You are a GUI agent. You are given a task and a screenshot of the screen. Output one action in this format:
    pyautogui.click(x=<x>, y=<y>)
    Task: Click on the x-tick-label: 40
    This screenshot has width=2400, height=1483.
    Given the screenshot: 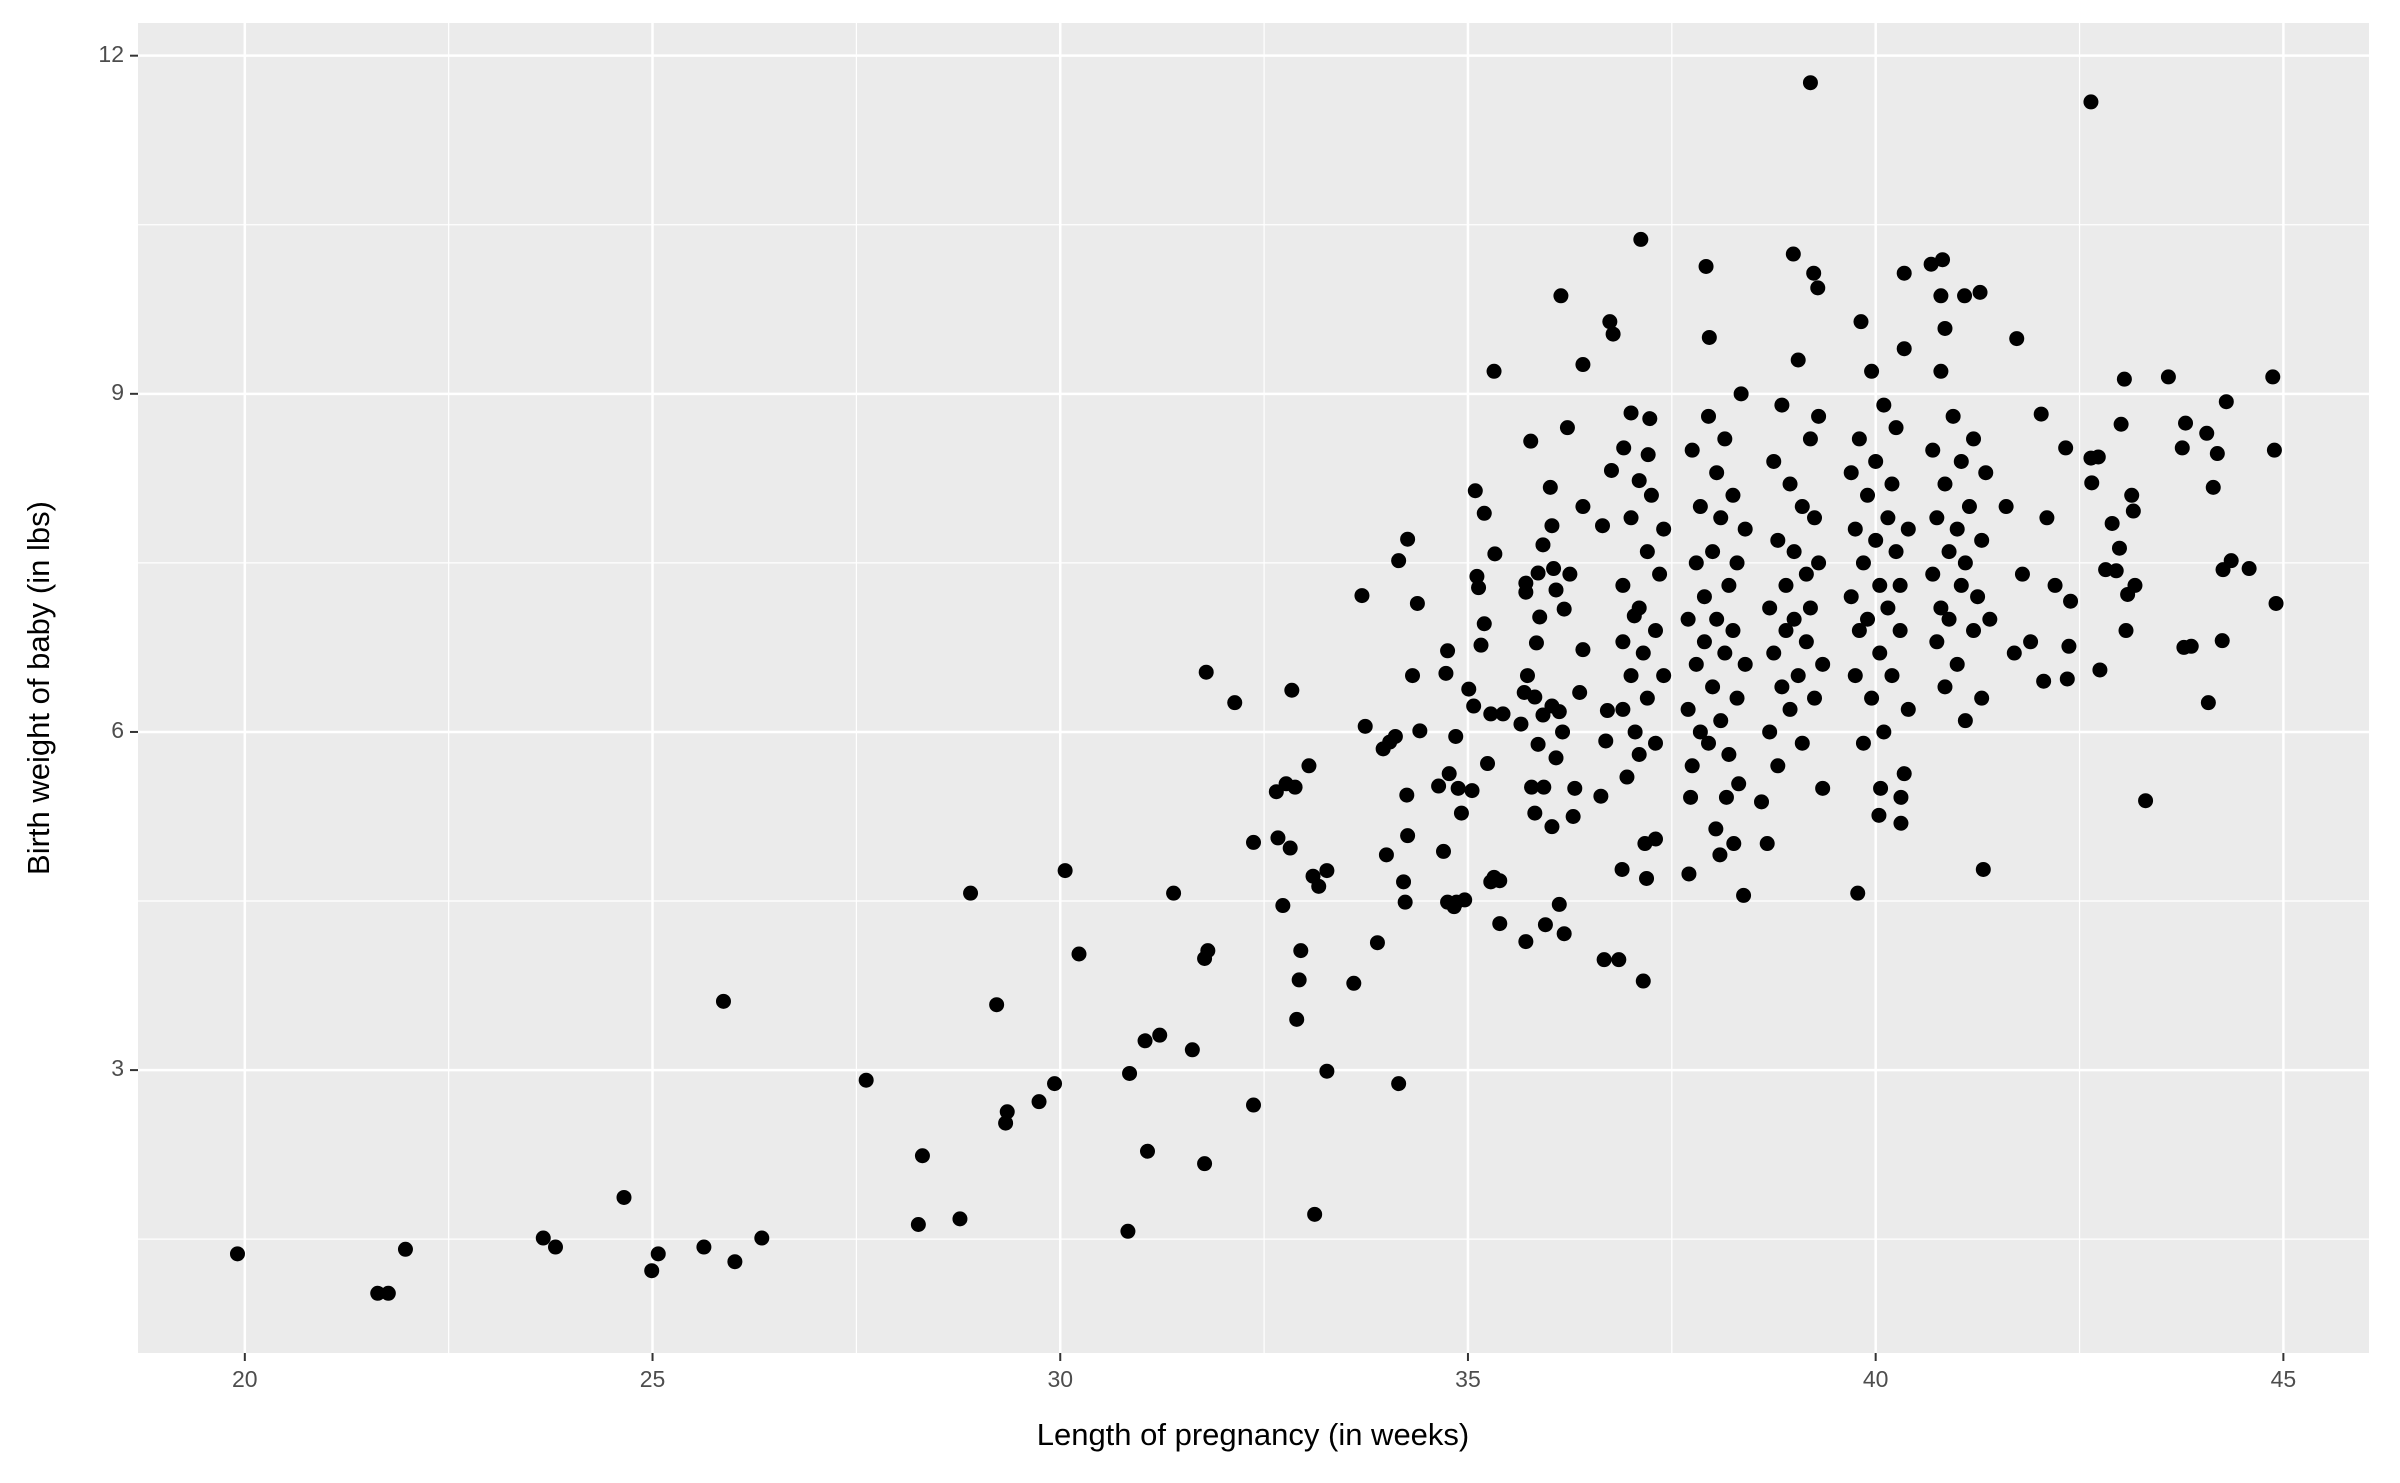 What is the action you would take?
    pyautogui.click(x=1876, y=1379)
    